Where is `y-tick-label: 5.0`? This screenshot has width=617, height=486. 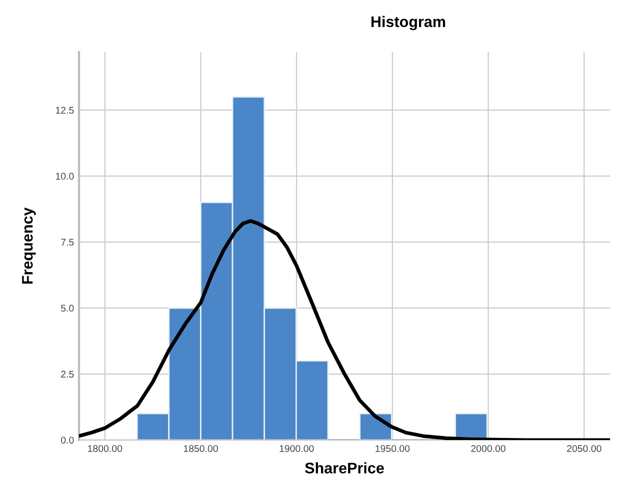
y-tick-label: 5.0 is located at coordinates (67, 308).